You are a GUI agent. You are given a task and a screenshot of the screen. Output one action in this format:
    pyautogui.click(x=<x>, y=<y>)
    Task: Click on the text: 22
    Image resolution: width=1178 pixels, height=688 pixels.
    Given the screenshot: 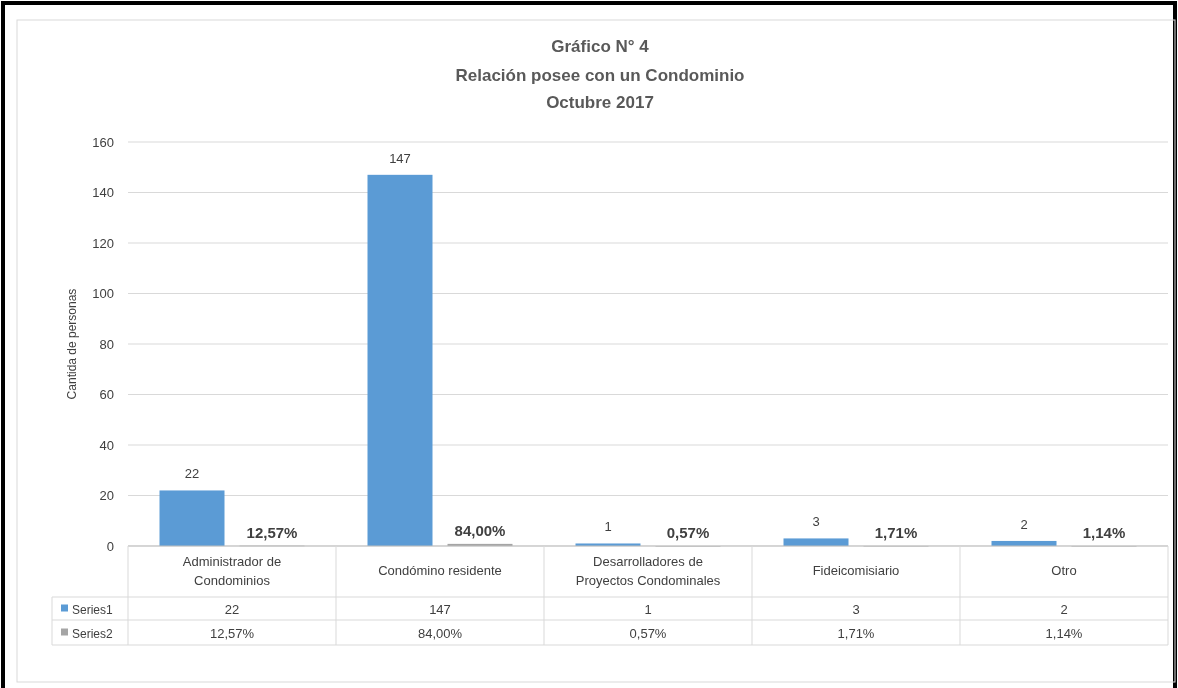 What is the action you would take?
    pyautogui.click(x=192, y=474)
    